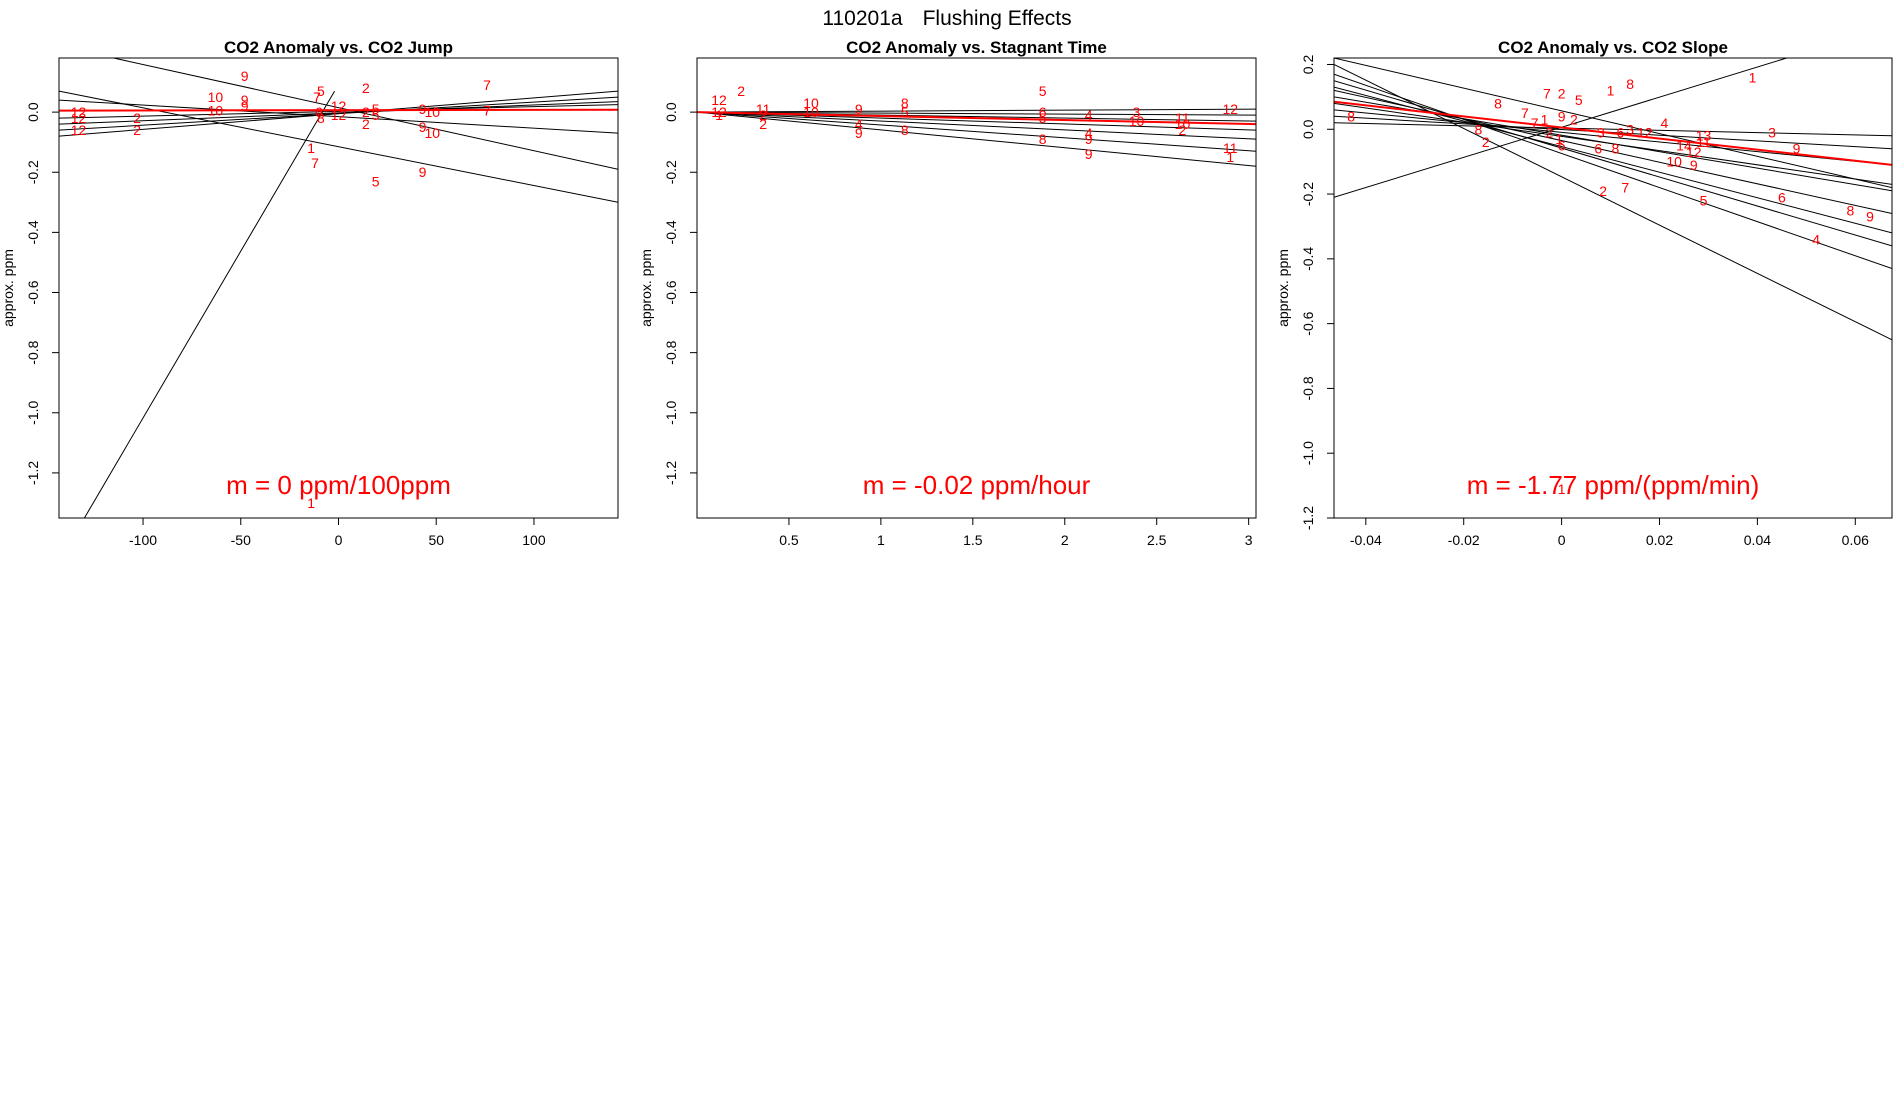 The height and width of the screenshot is (1100, 1900). Describe the element at coordinates (671, 112) in the screenshot. I see `y-tick-label: 0.0` at that location.